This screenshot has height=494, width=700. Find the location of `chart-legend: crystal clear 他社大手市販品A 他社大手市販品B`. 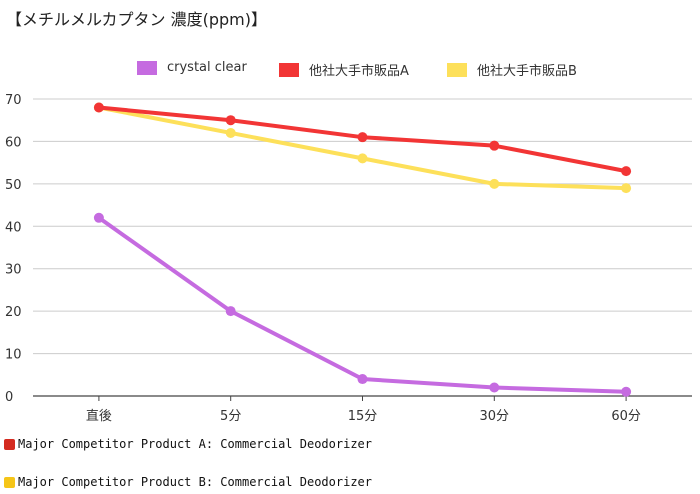

chart-legend: crystal clear 他社大手市販品A 他社大手市販品B is located at coordinates (350, 72).